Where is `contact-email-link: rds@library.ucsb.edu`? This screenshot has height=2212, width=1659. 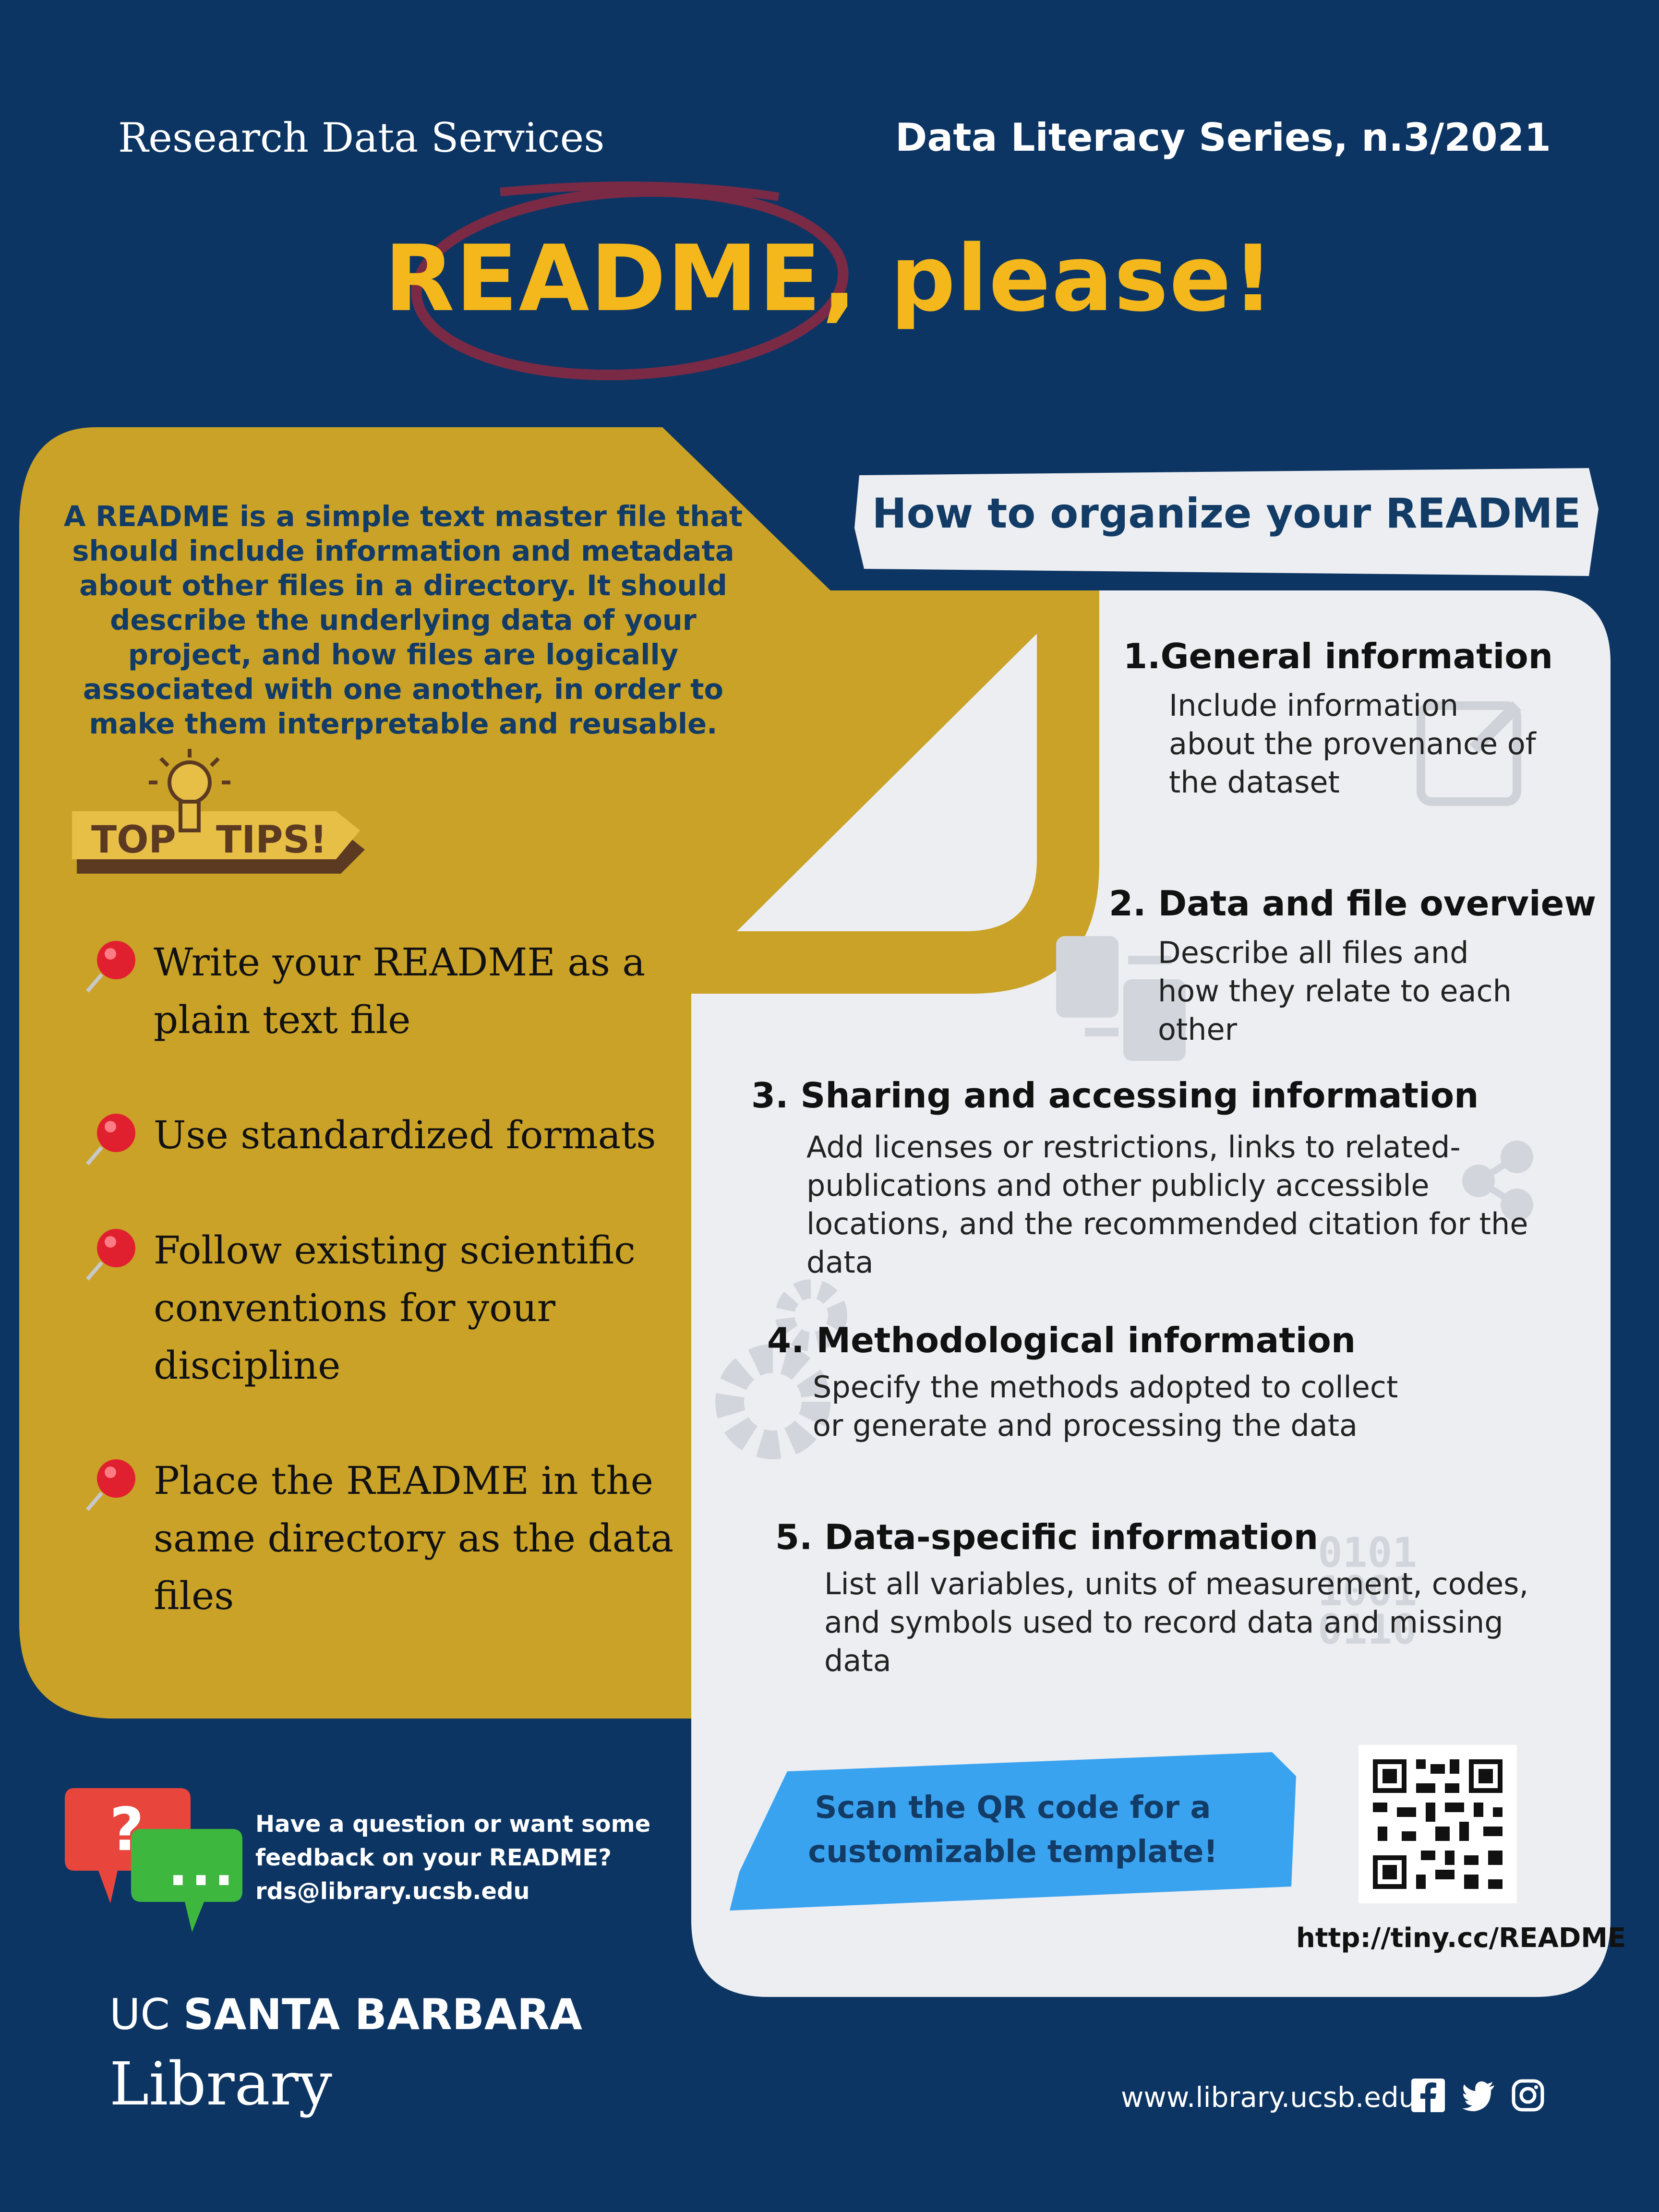
contact-email-link: rds@library.ucsb.edu is located at coordinates (392, 1891).